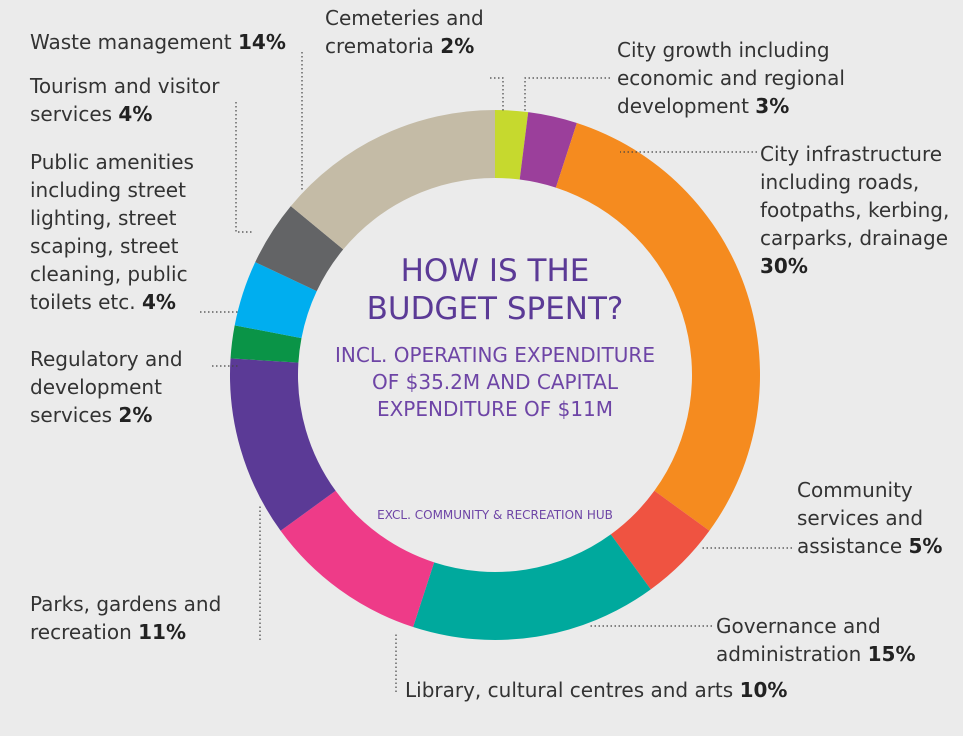 This screenshot has width=963, height=736. What do you see at coordinates (569, 690) in the screenshot?
I see `category-name: Library, cultural centres and arts` at bounding box center [569, 690].